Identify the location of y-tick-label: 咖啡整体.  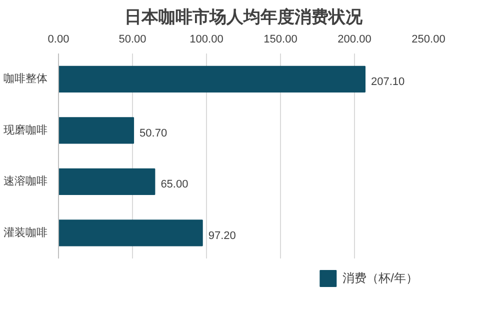
(26, 79).